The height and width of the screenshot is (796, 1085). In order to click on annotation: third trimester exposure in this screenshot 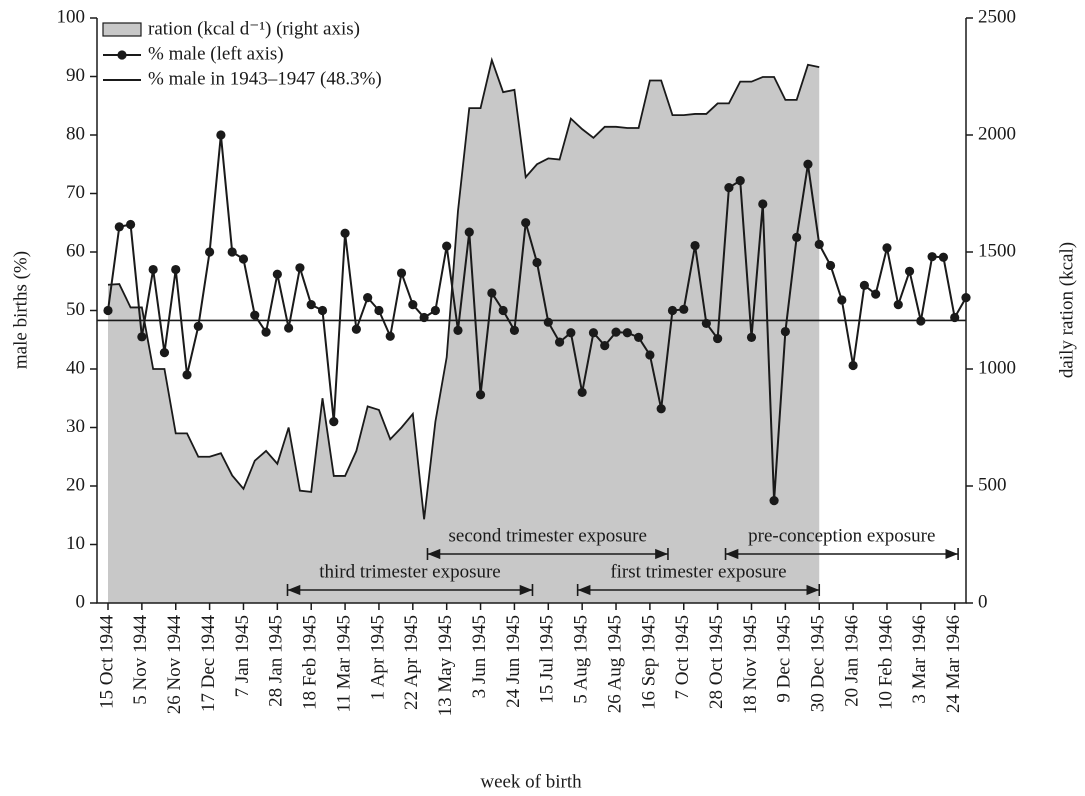, I will do `click(410, 571)`.